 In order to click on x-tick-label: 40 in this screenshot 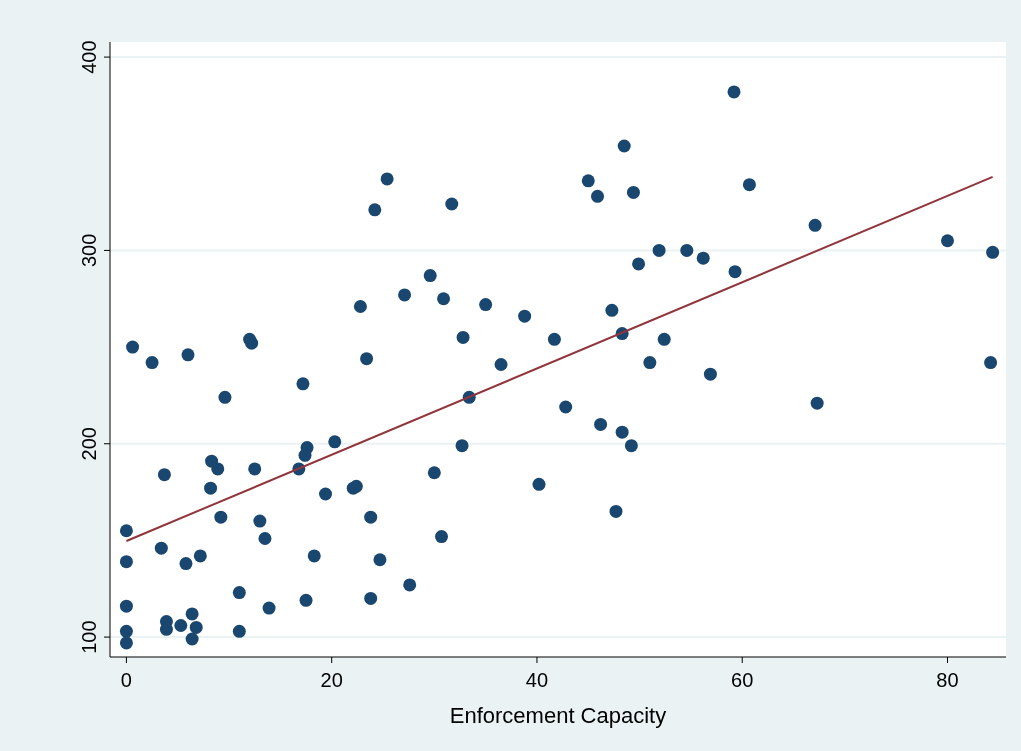, I will do `click(537, 680)`.